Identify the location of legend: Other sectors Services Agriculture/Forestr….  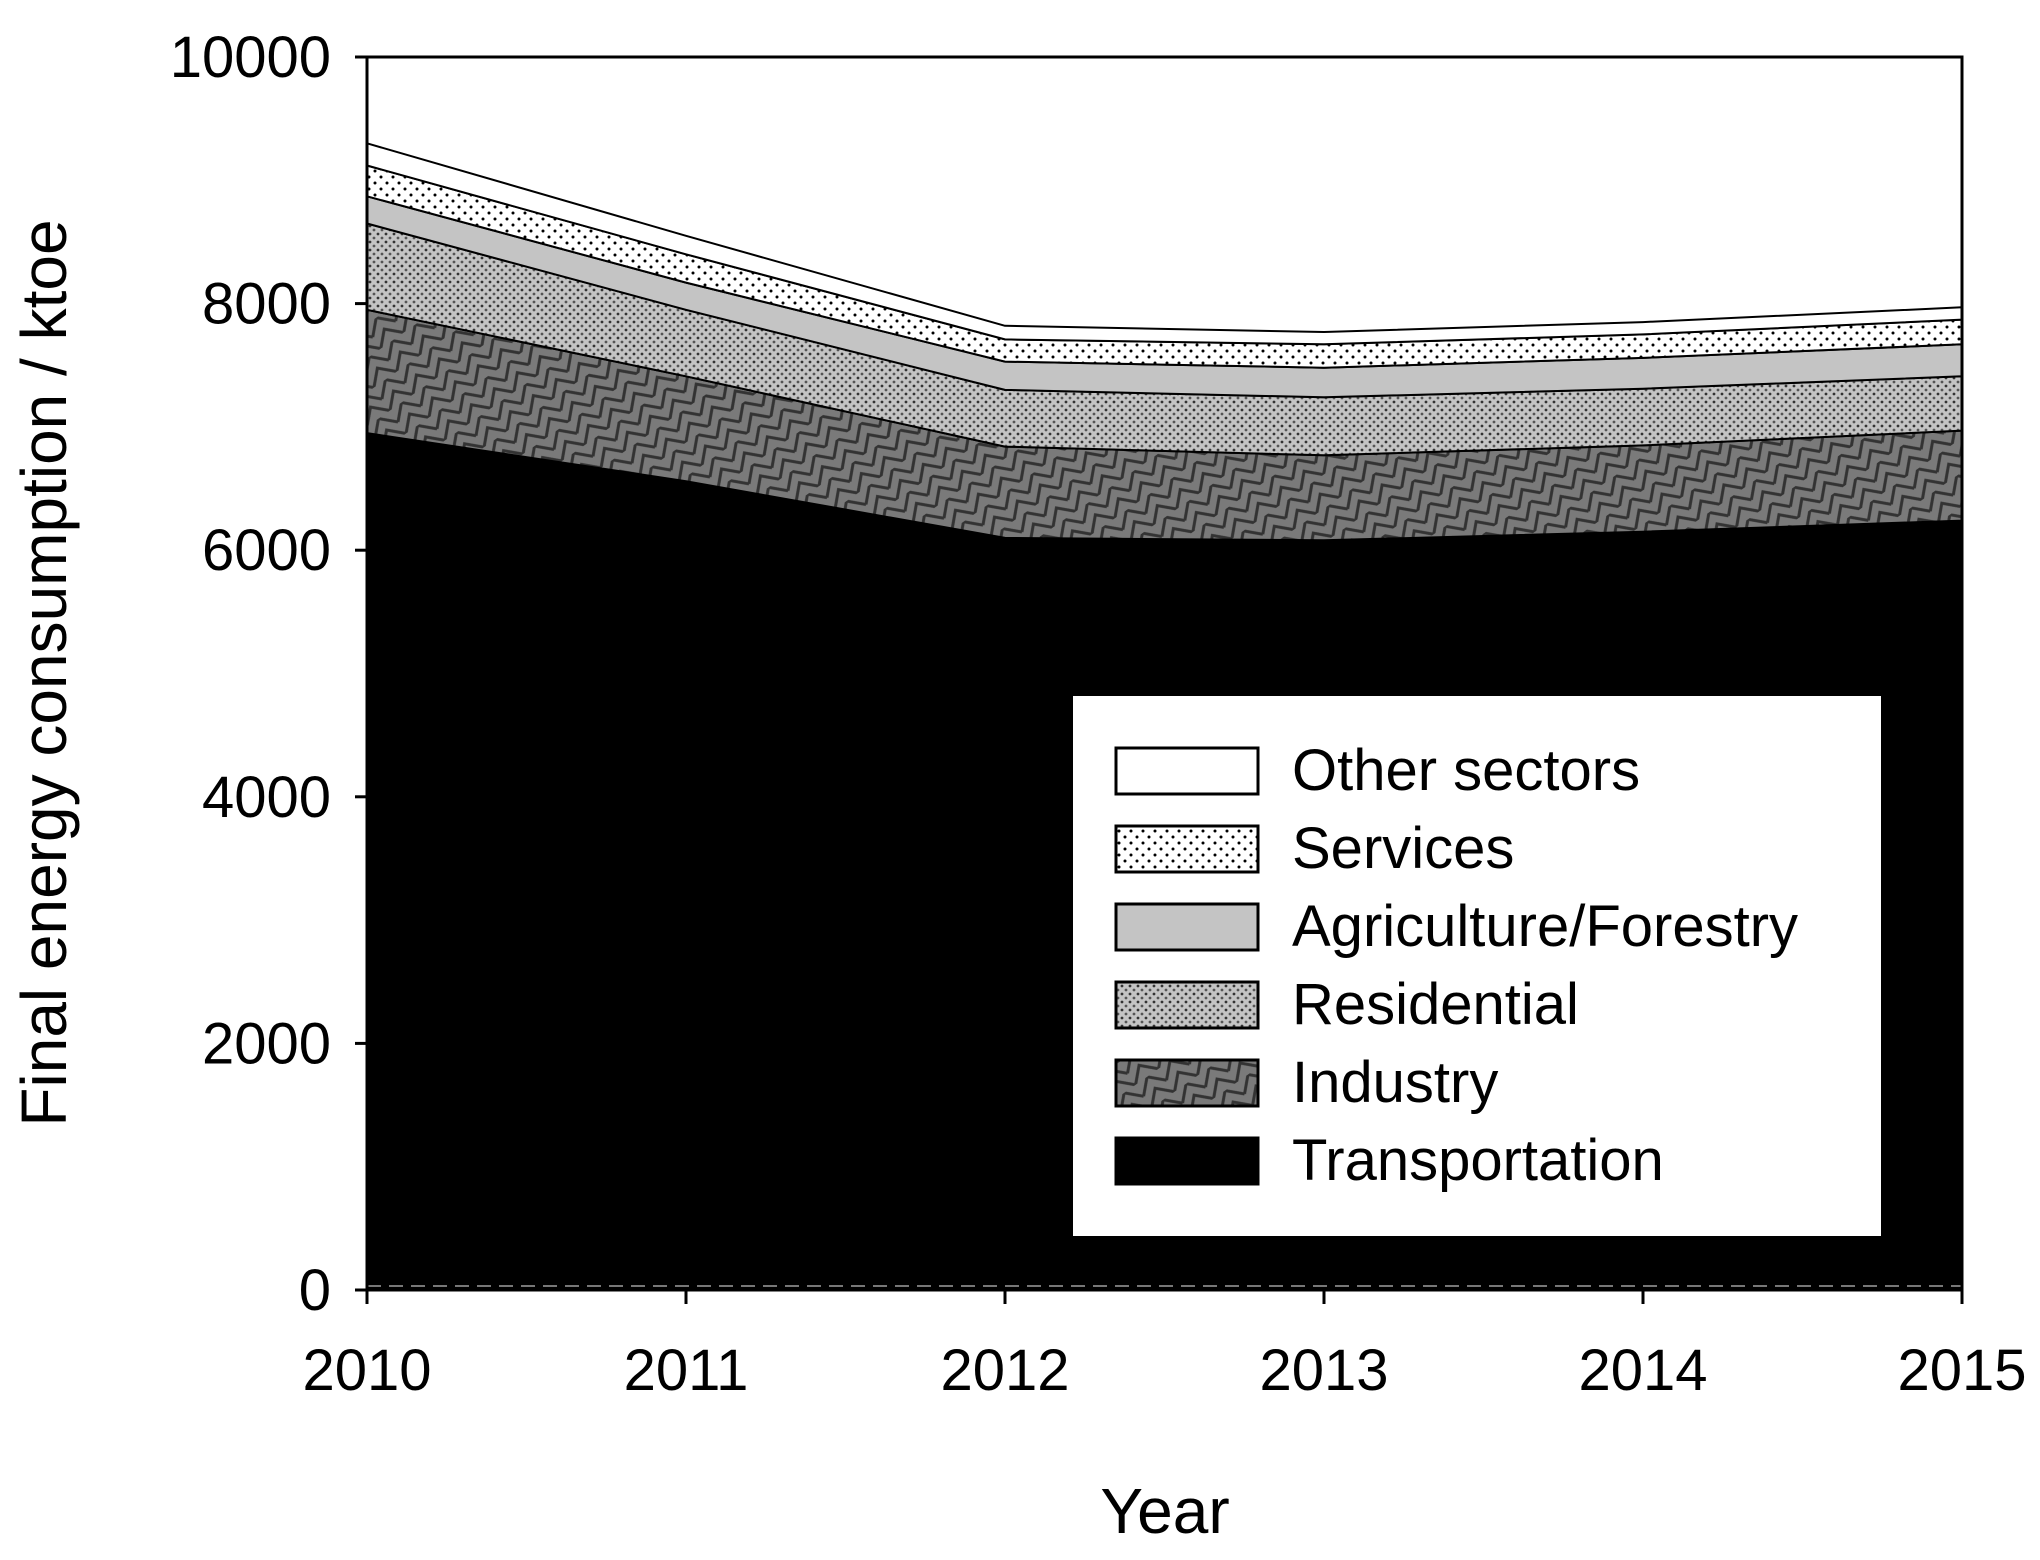
(1477, 966).